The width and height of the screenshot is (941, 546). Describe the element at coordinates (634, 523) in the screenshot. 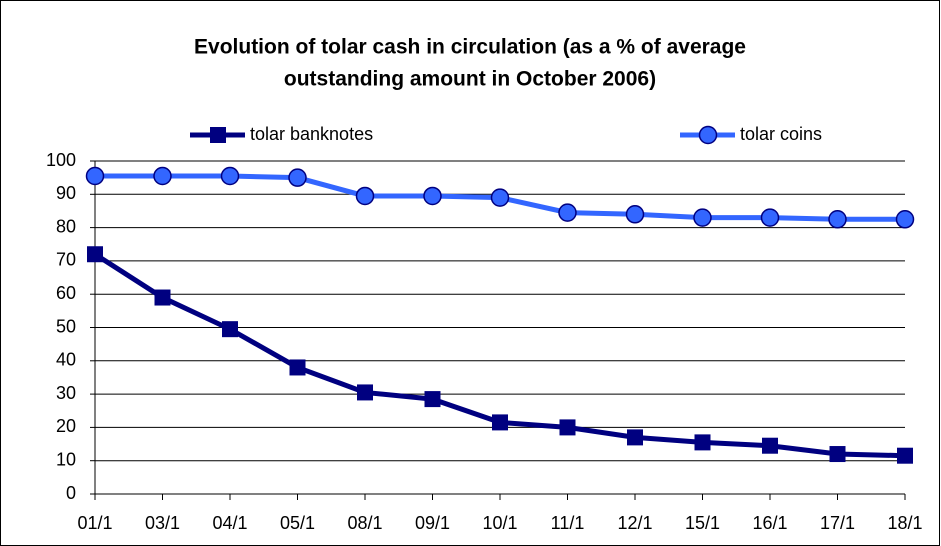

I see `x-tick-label: 12/1` at that location.